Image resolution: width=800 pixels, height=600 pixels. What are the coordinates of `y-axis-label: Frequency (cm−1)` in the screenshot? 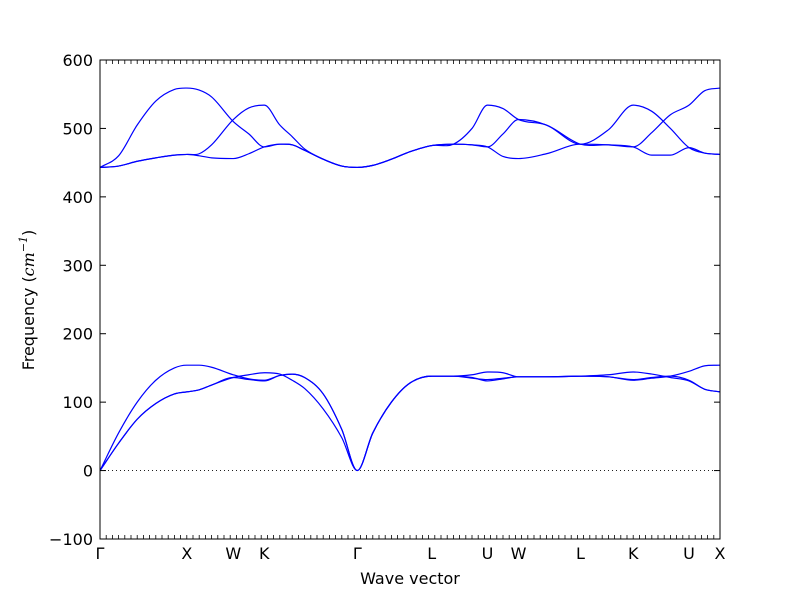 It's located at (27, 300).